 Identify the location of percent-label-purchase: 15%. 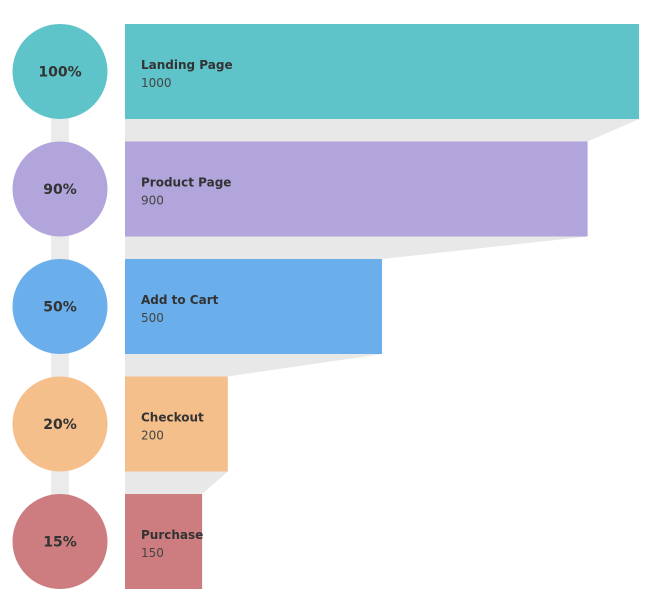
(60, 543).